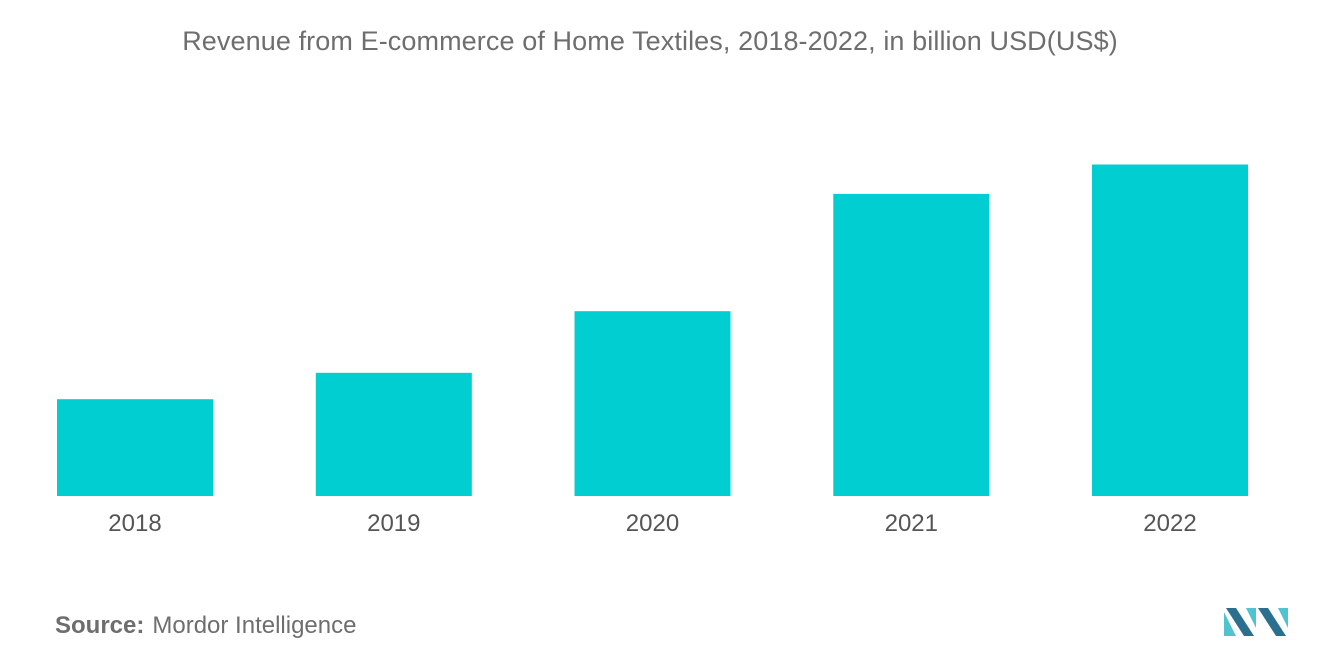 This screenshot has height=665, width=1320. What do you see at coordinates (1170, 330) in the screenshot?
I see `bar-2022` at bounding box center [1170, 330].